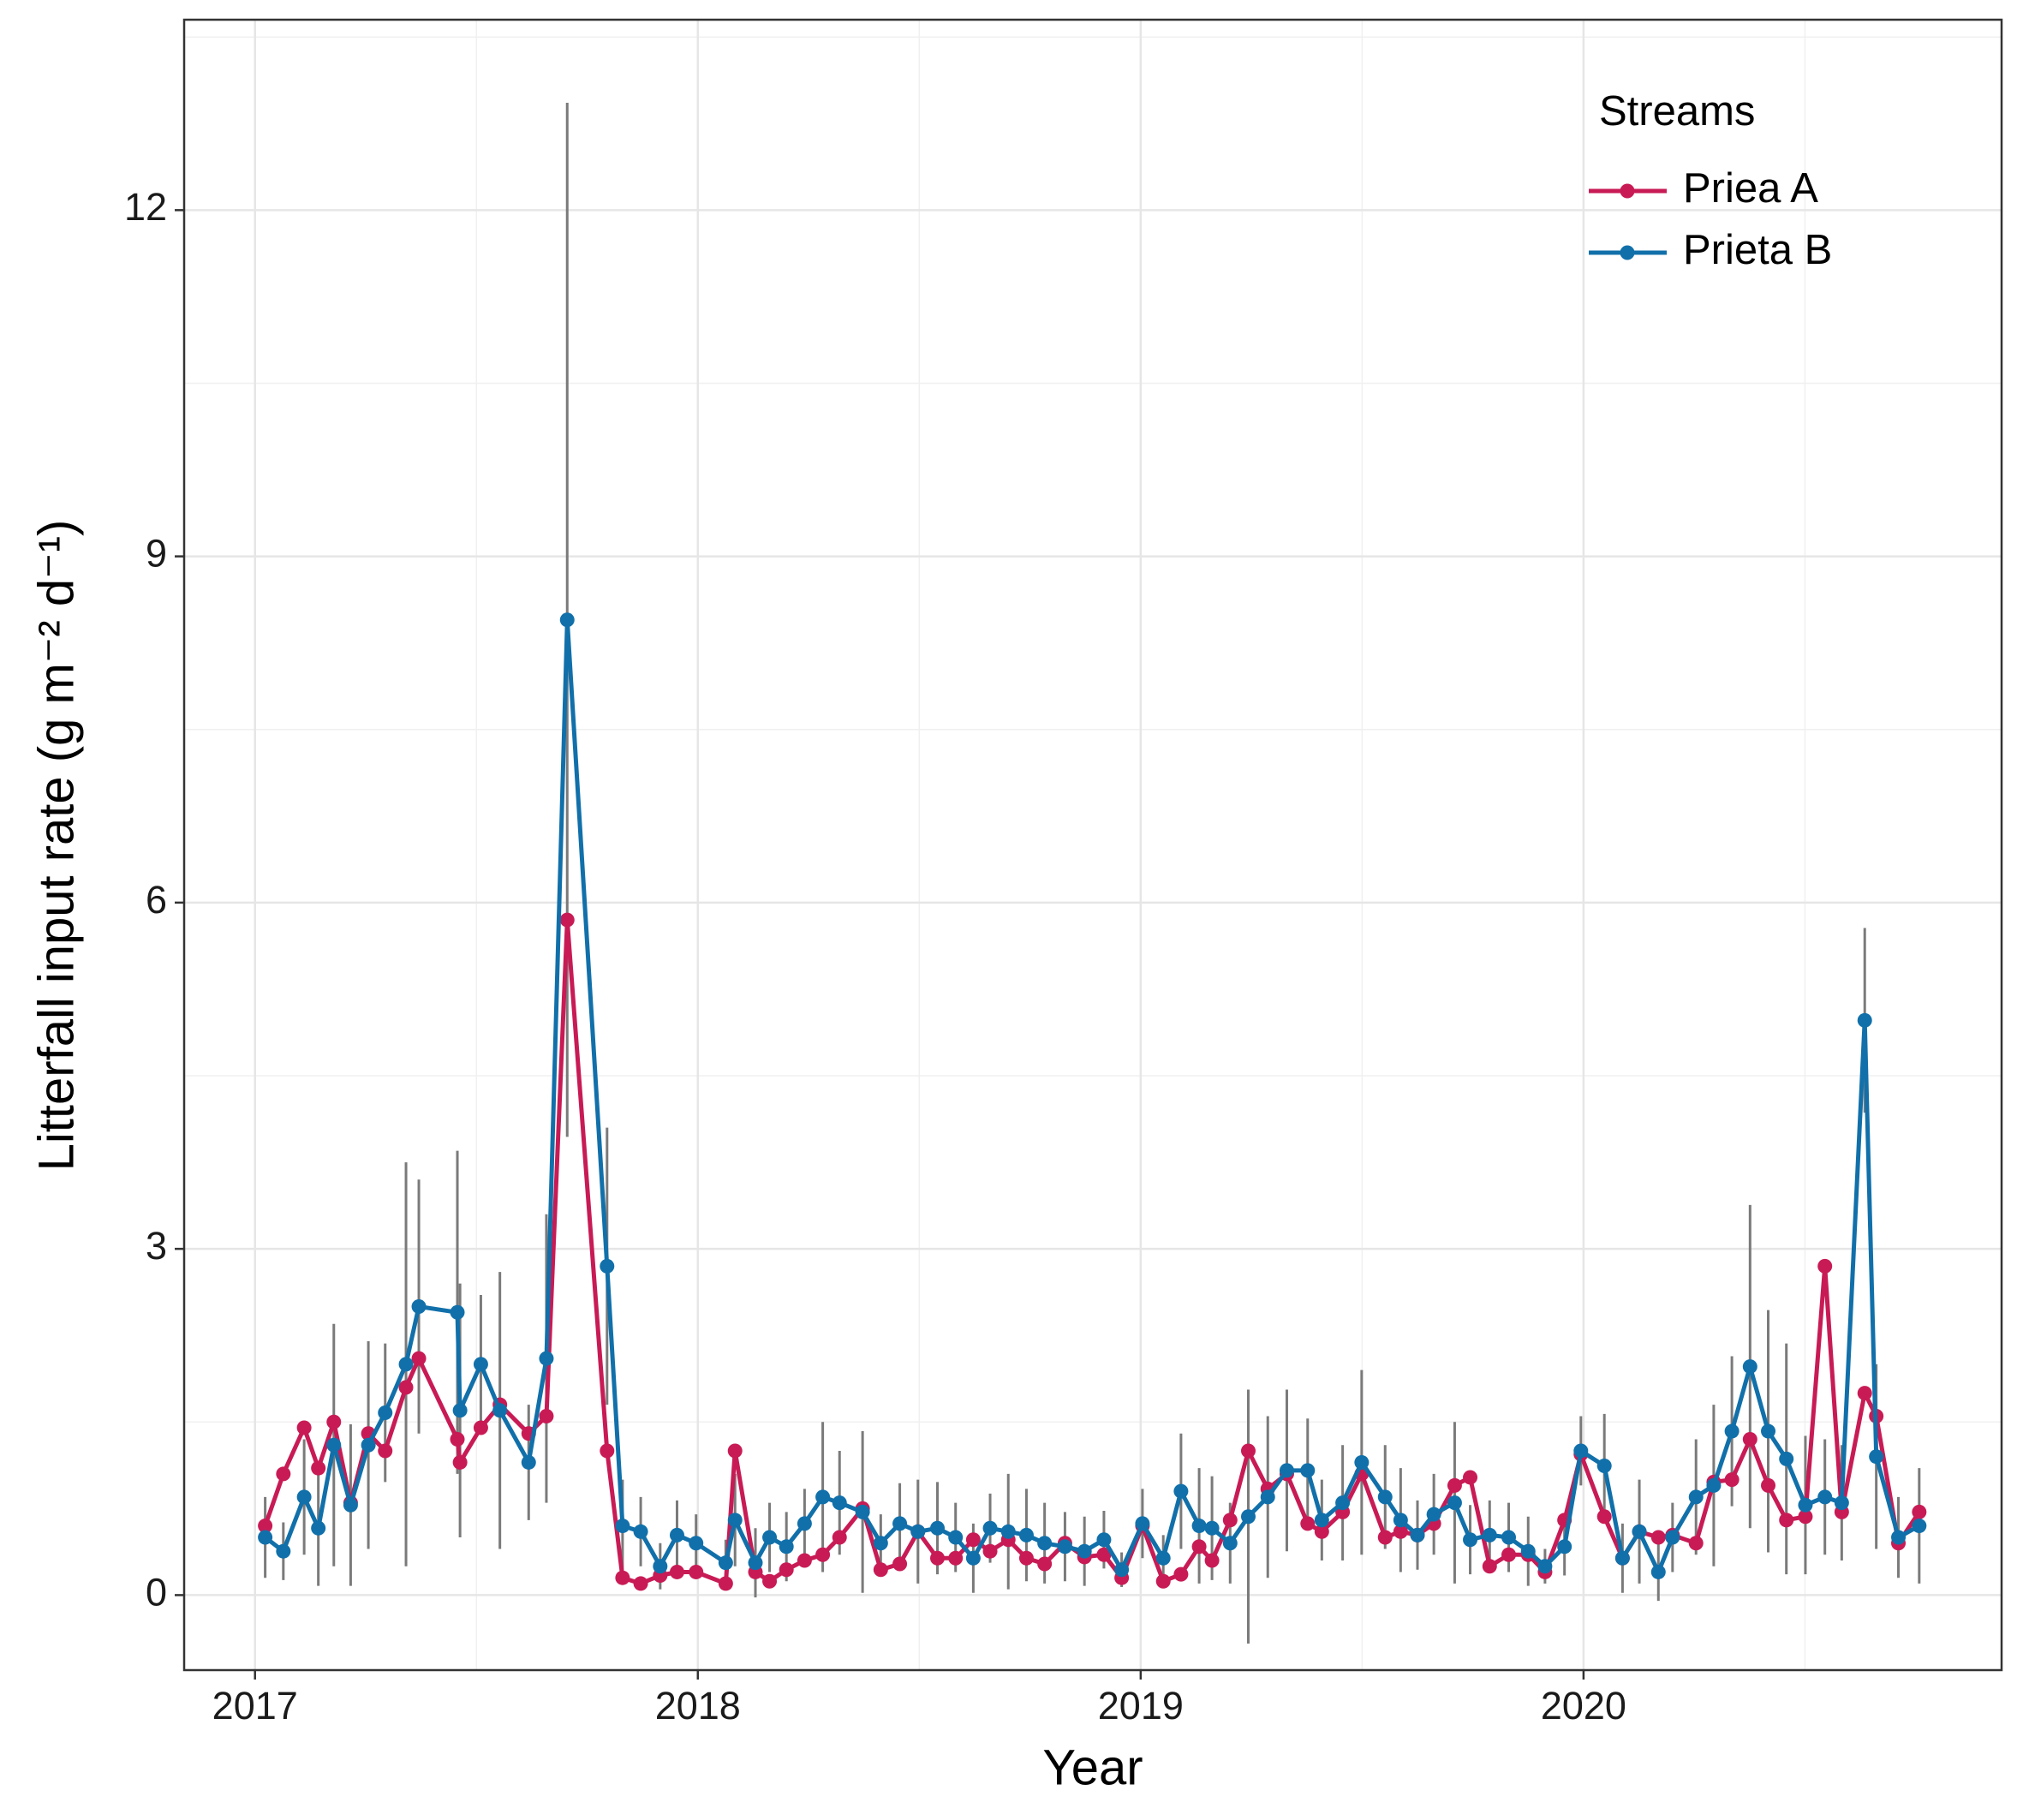 Image resolution: width=2023 pixels, height=1820 pixels. Describe the element at coordinates (145, 207) in the screenshot. I see `y-tick-label: 12` at that location.